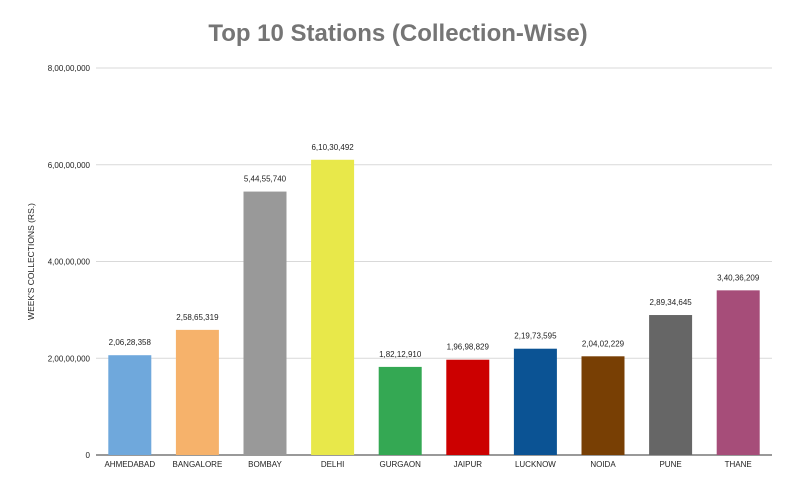  What do you see at coordinates (130, 342) in the screenshot?
I see `data-label: 2,06,28,358` at bounding box center [130, 342].